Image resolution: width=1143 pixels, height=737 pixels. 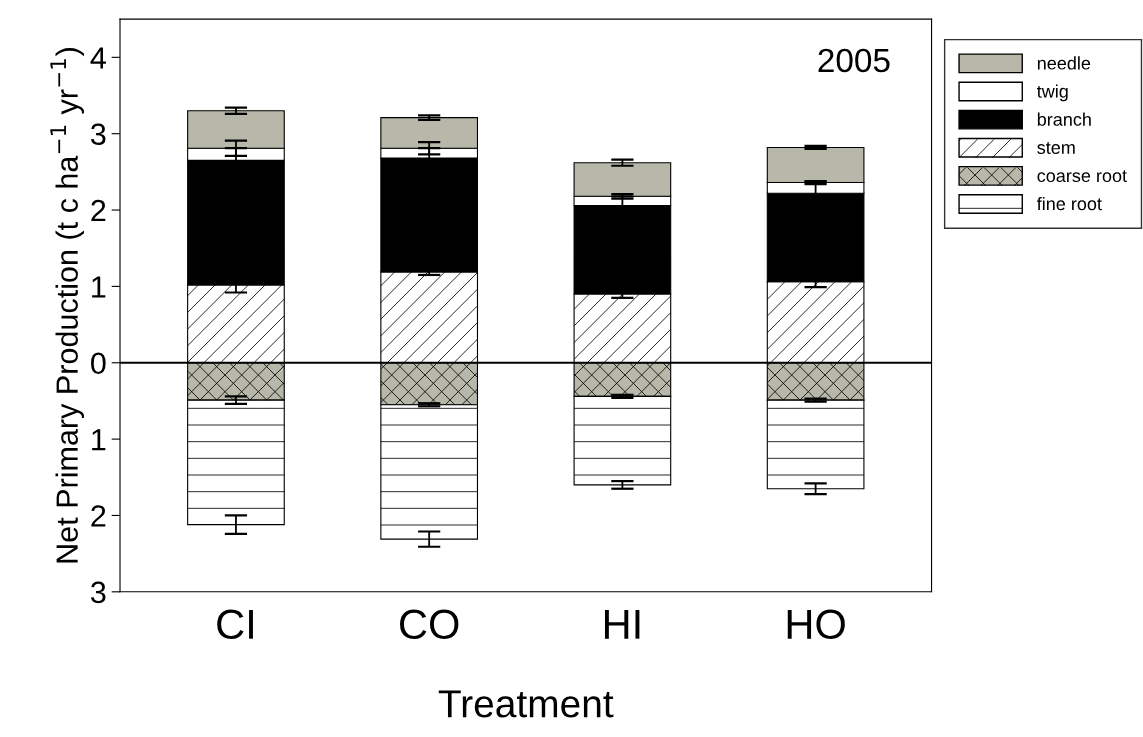 What do you see at coordinates (1082, 176) in the screenshot?
I see `legend-label: coarse root` at bounding box center [1082, 176].